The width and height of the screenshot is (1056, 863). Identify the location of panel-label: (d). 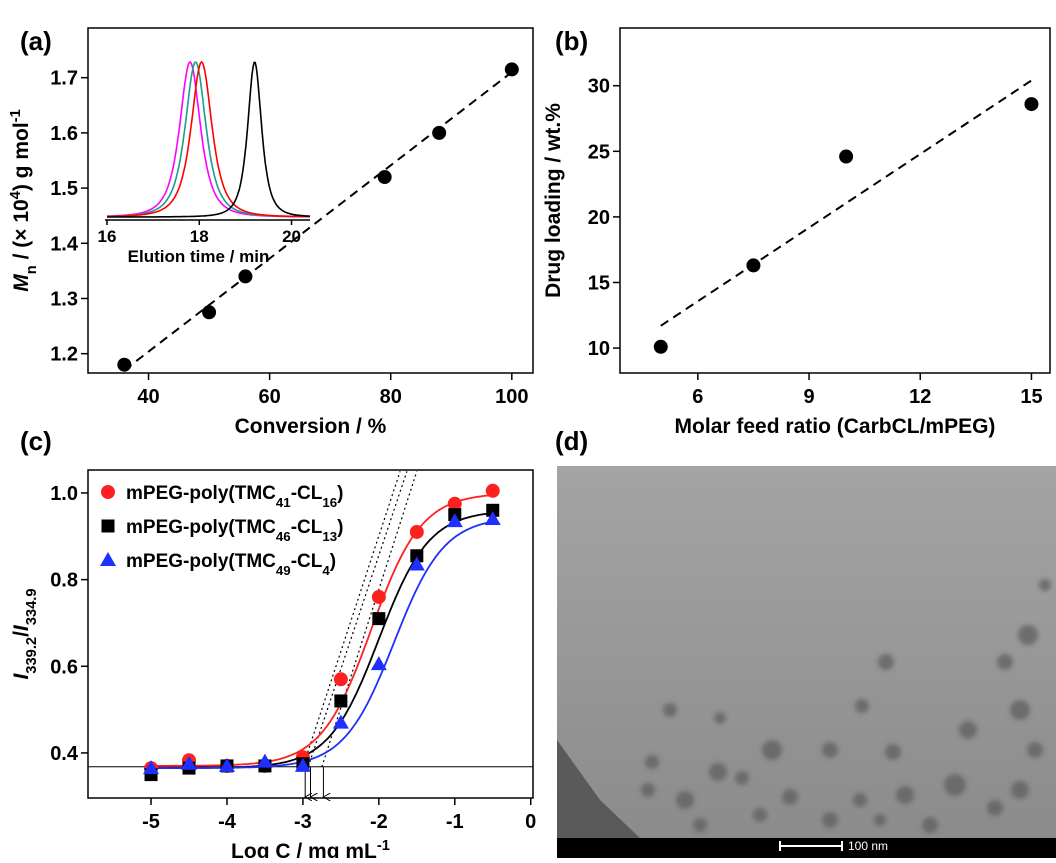
(571, 441).